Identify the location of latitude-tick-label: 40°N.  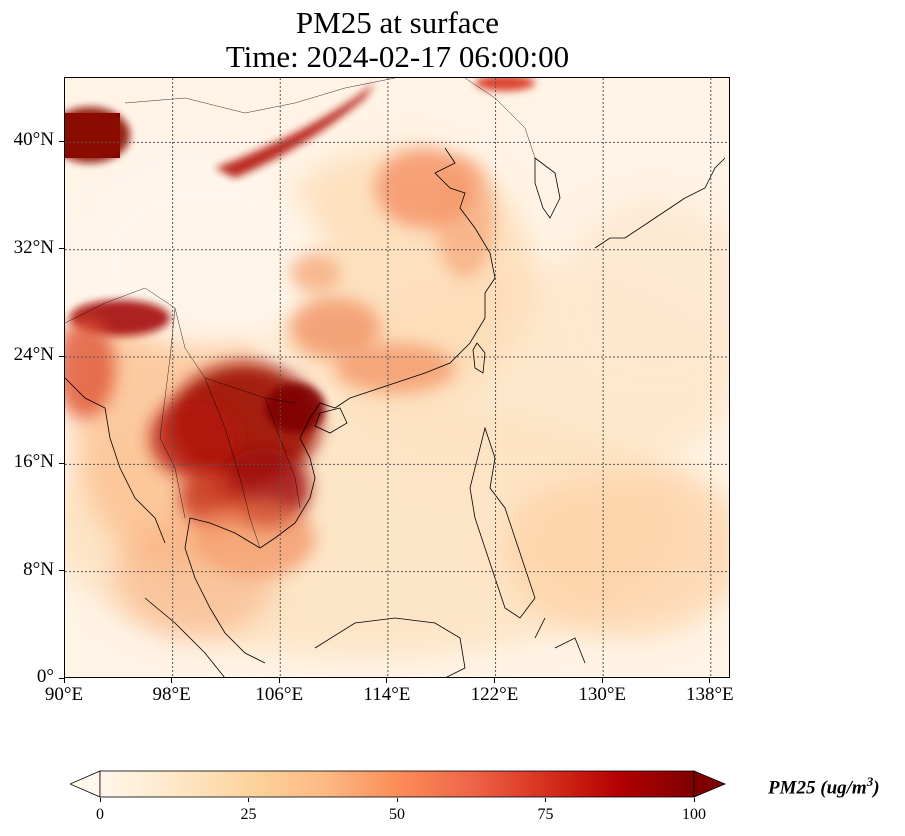
(33, 140).